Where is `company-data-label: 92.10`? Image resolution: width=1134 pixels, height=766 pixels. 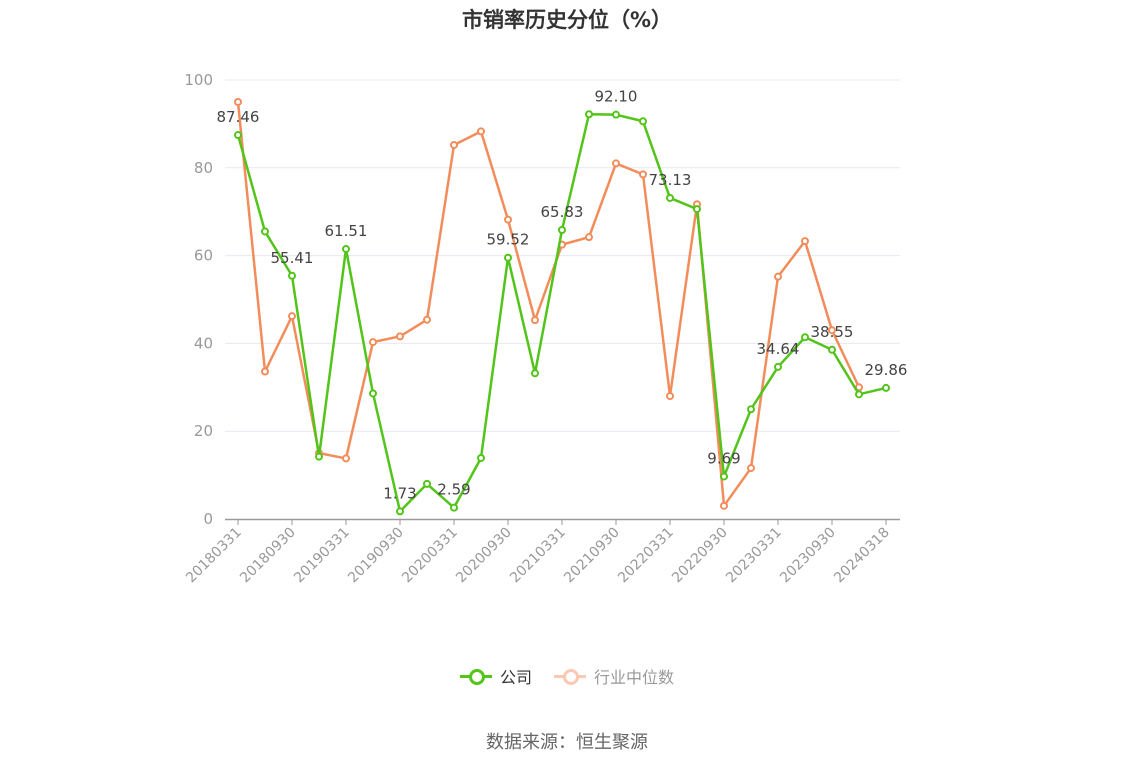 company-data-label: 92.10 is located at coordinates (616, 97).